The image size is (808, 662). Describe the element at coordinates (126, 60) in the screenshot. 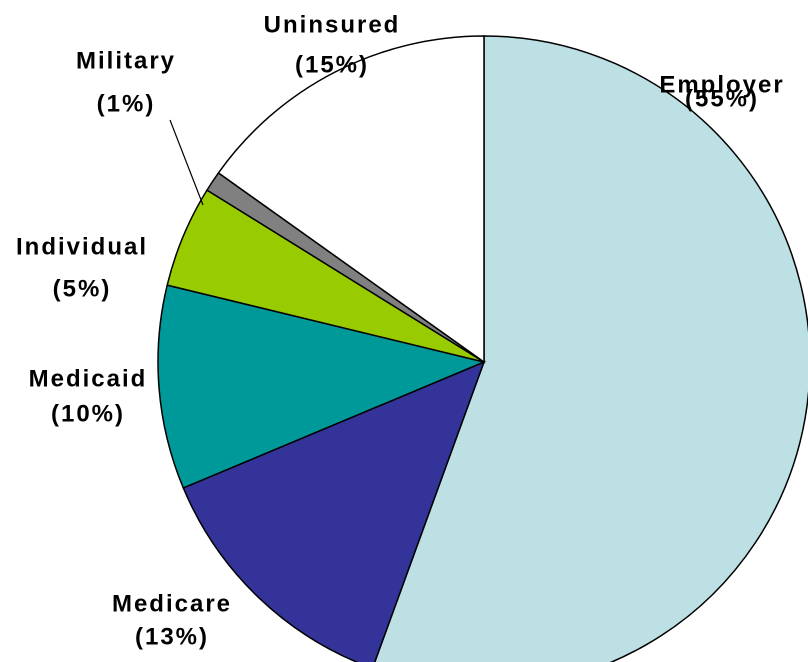

I see `slice-label: Military` at that location.